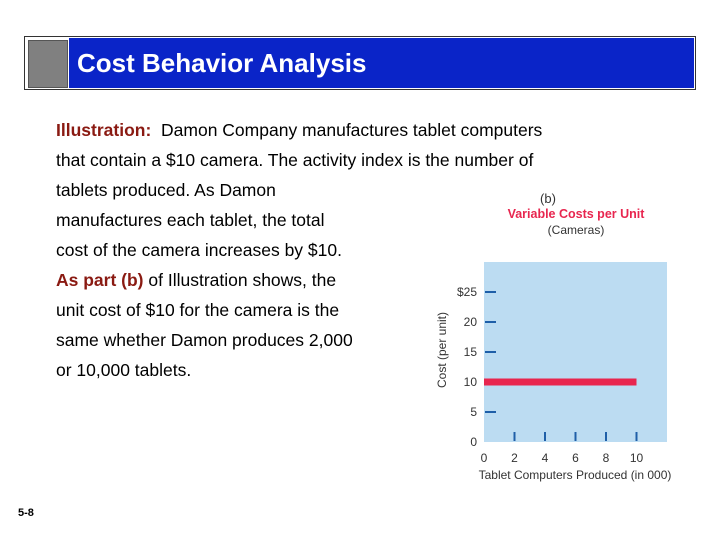  What do you see at coordinates (548, 198) in the screenshot?
I see `chart-panel-label: (b)` at bounding box center [548, 198].